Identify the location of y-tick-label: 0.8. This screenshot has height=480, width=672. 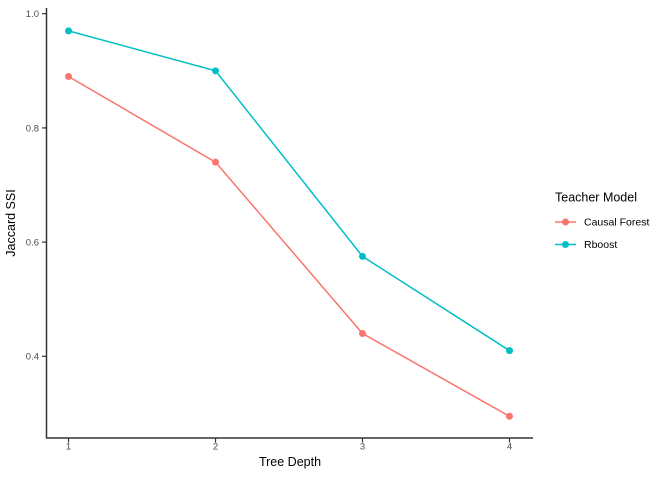
(32, 128).